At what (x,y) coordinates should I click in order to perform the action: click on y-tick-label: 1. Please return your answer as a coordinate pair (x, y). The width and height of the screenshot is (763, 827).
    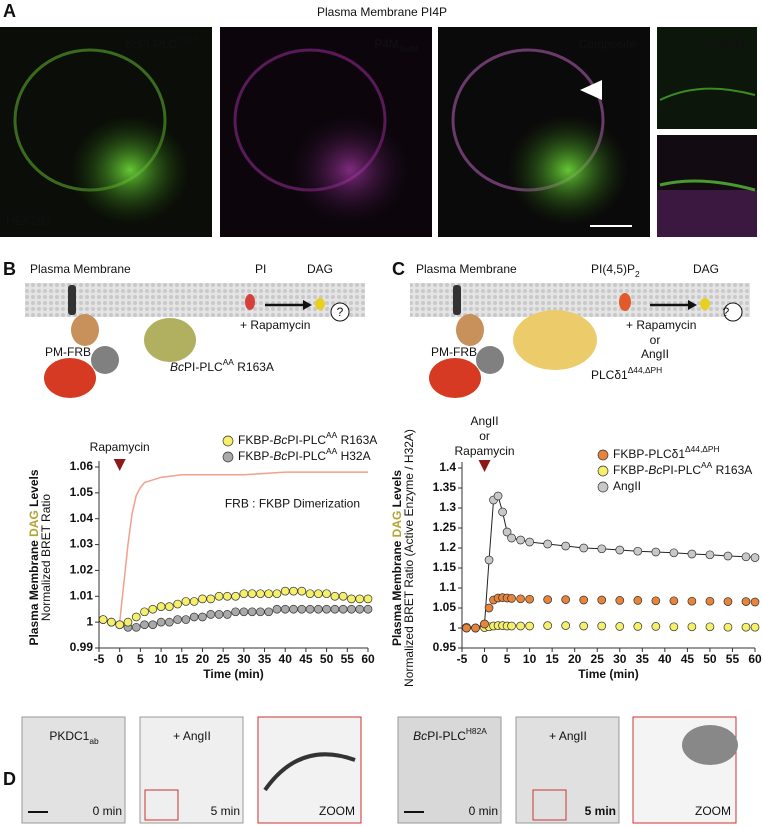
    Looking at the image, I should click on (452, 627).